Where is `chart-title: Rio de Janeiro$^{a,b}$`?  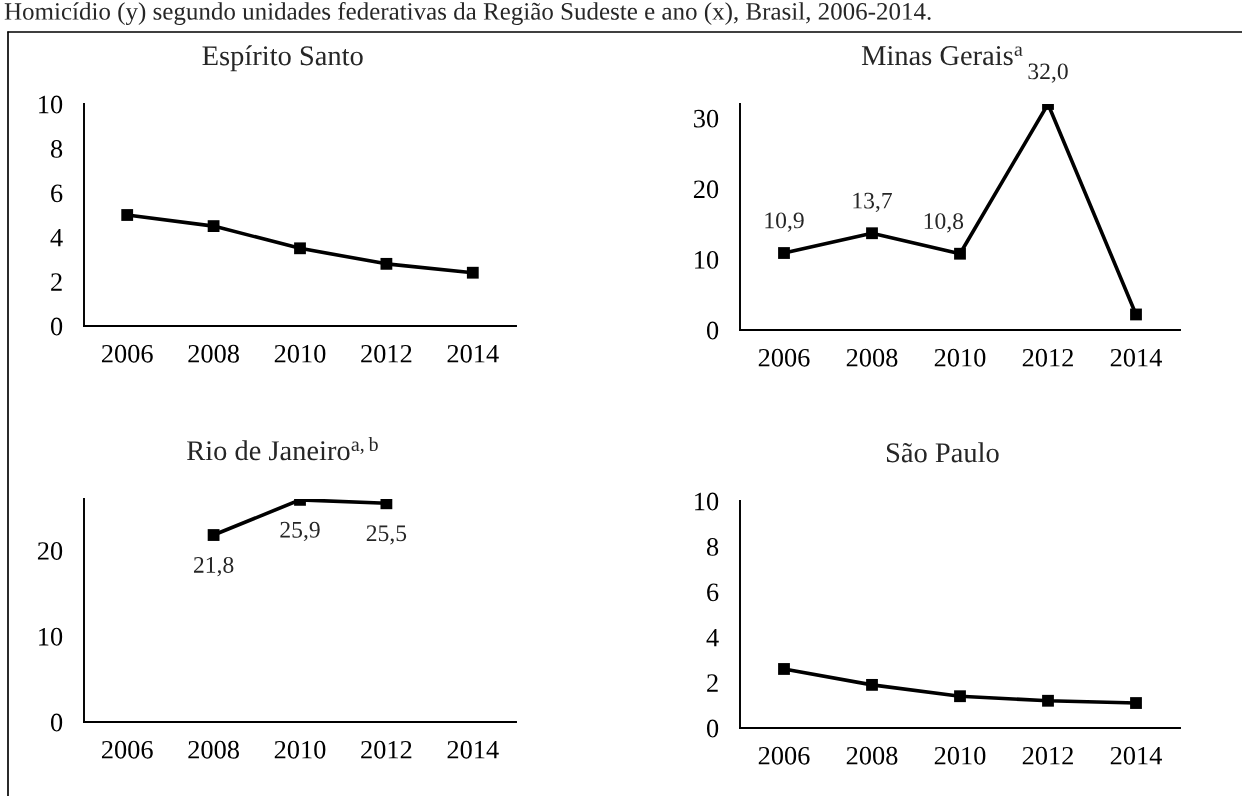
chart-title: Rio de Janeiro$^{a,b}$ is located at coordinates (282, 449).